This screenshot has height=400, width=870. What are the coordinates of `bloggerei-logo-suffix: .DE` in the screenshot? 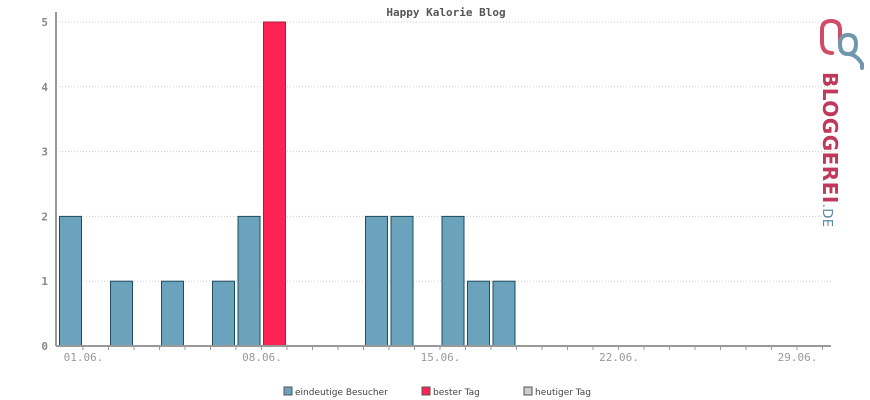 It's located at (826, 216).